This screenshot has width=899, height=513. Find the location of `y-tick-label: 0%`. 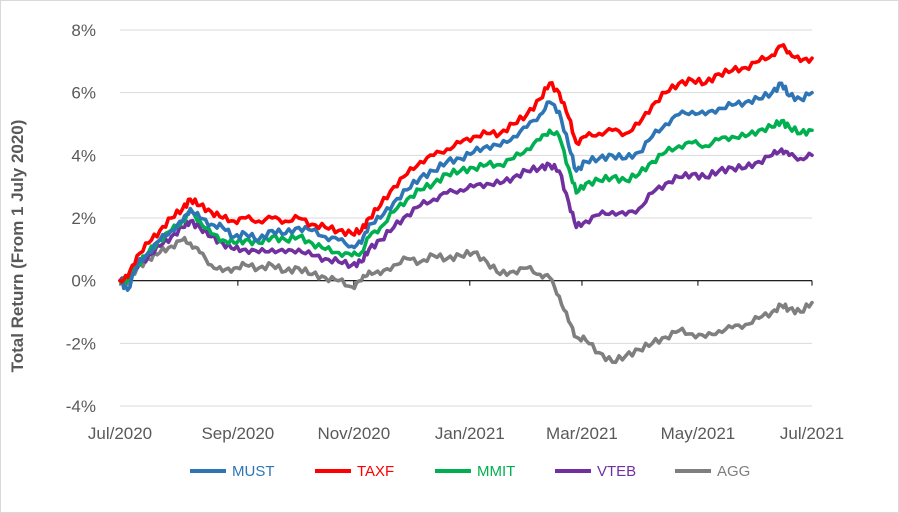

y-tick-label: 0% is located at coordinates (83, 281).